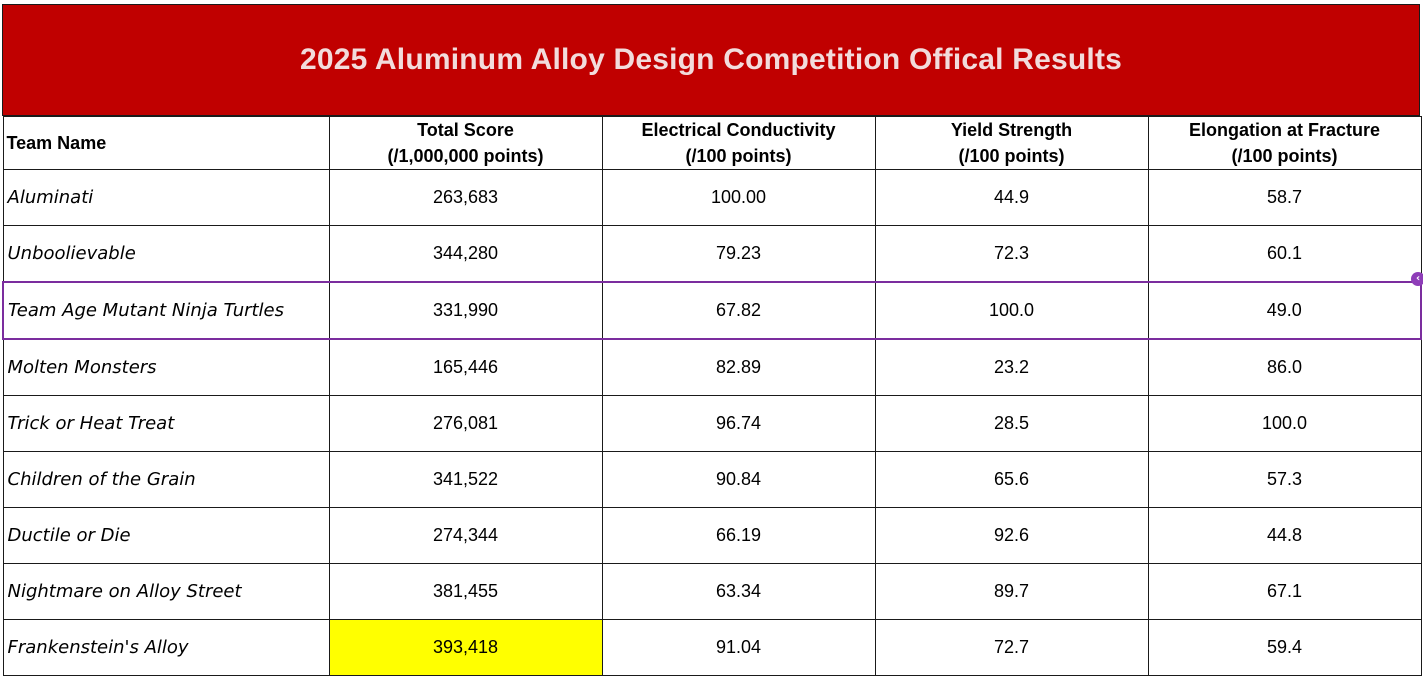 The width and height of the screenshot is (1423, 679). Describe the element at coordinates (465, 143) in the screenshot. I see `header-total-score: Total Score (/1,000,000 points)` at that location.